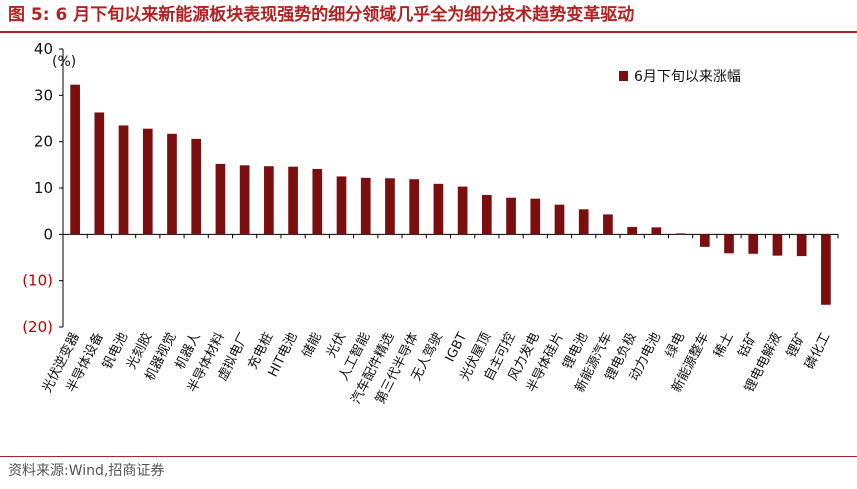 Image resolution: width=857 pixels, height=489 pixels. Describe the element at coordinates (675, 345) in the screenshot. I see `category-label: 绿电` at that location.